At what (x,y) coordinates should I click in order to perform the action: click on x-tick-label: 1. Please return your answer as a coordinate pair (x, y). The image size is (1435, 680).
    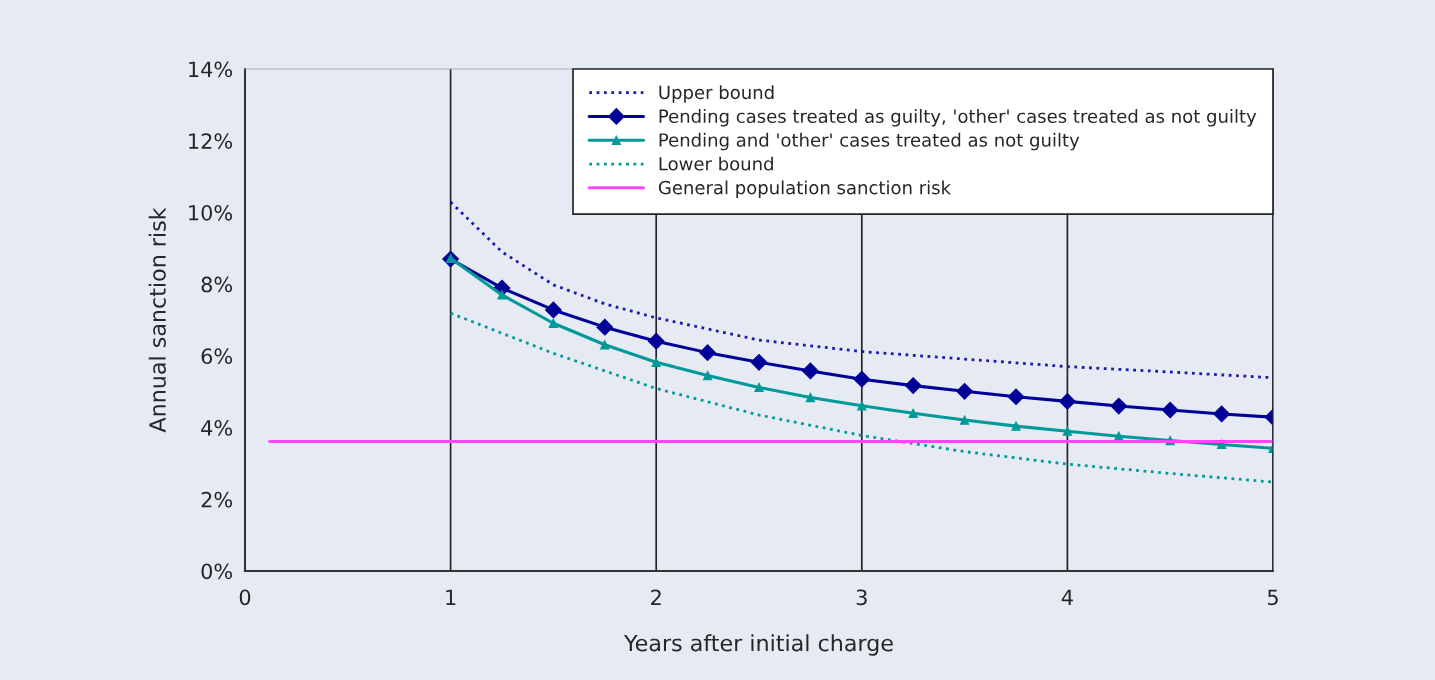
    Looking at the image, I should click on (451, 597).